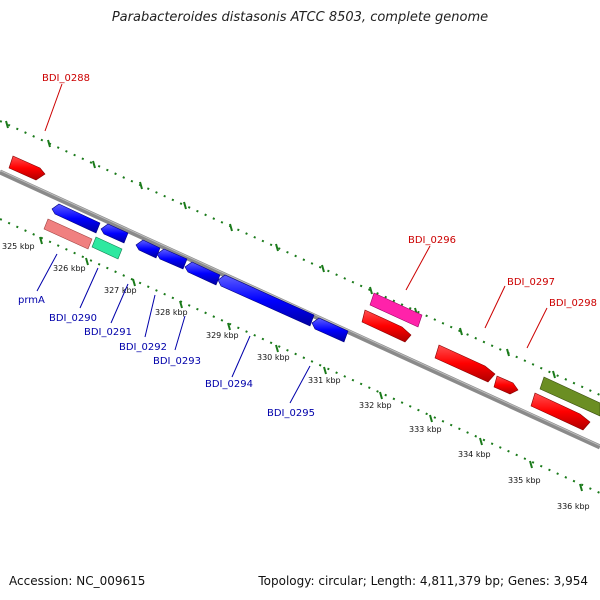 The height and width of the screenshot is (600, 600). I want to click on kbp-label: 335 kbp, so click(524, 480).